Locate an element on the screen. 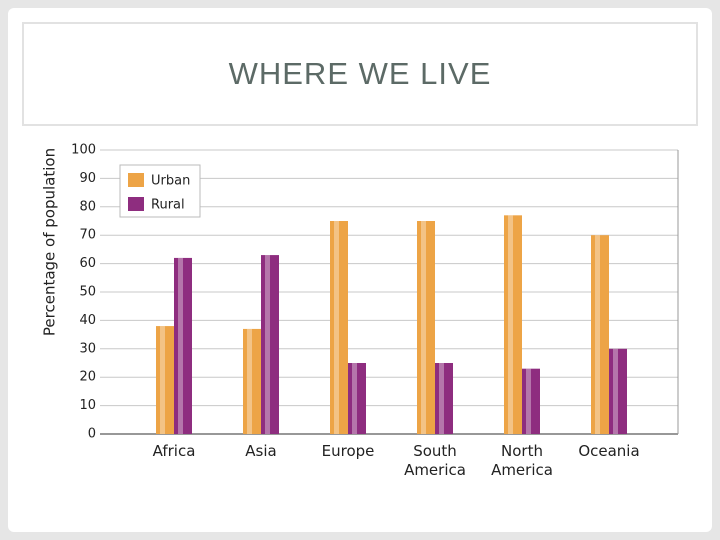  y-tick-label: 60 is located at coordinates (87, 263).